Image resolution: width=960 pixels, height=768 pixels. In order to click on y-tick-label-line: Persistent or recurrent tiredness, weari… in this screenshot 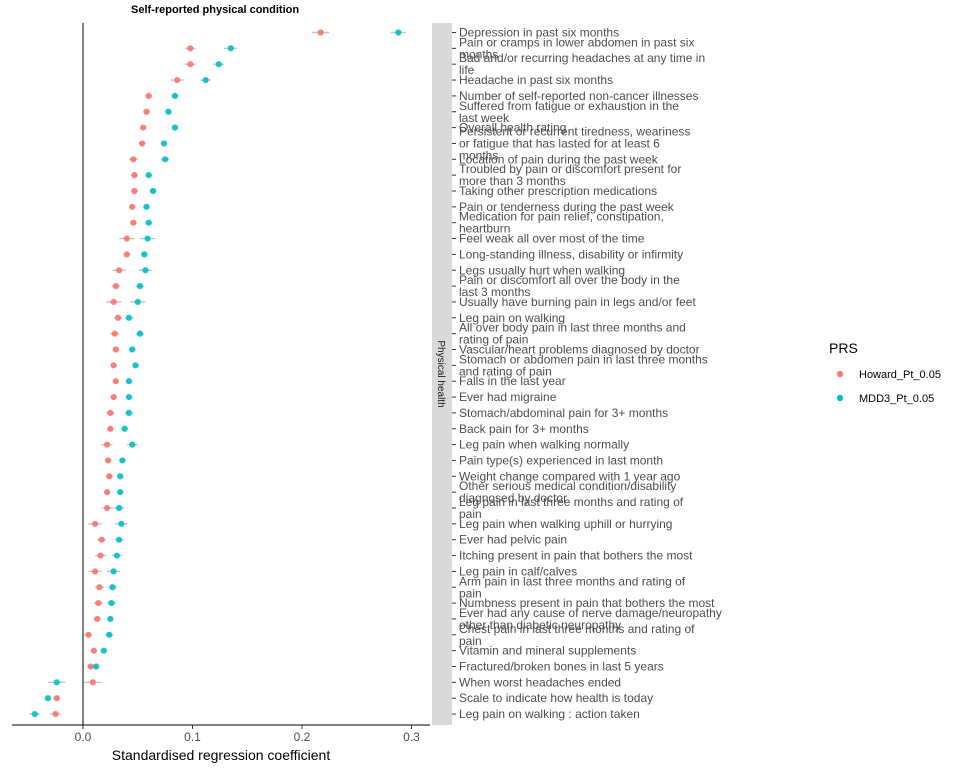, I will do `click(574, 131)`.